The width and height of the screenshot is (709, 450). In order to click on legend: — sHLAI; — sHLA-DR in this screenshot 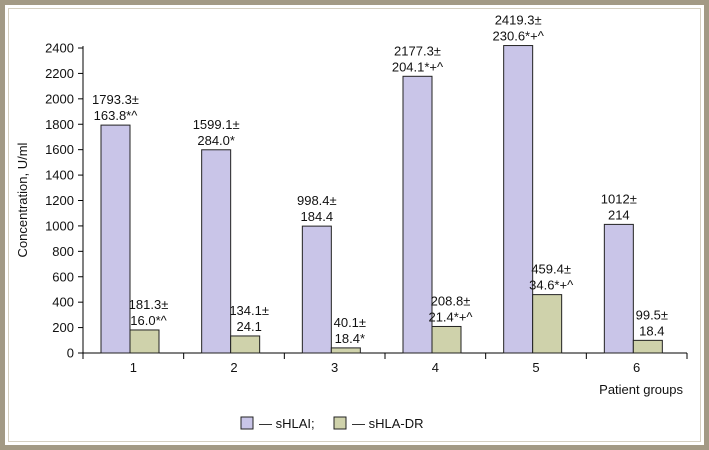, I will do `click(332, 423)`.